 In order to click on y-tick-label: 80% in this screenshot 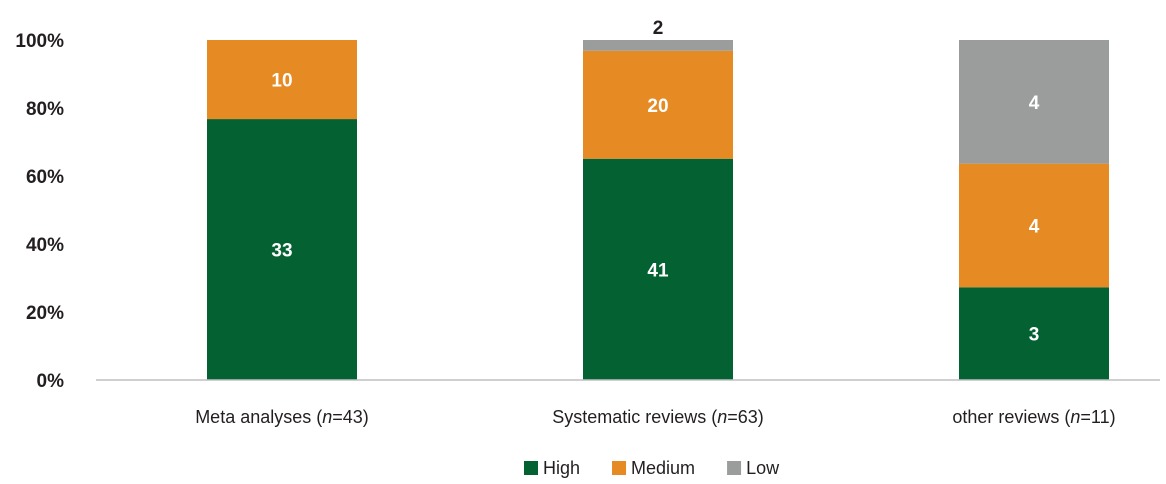, I will do `click(45, 109)`.